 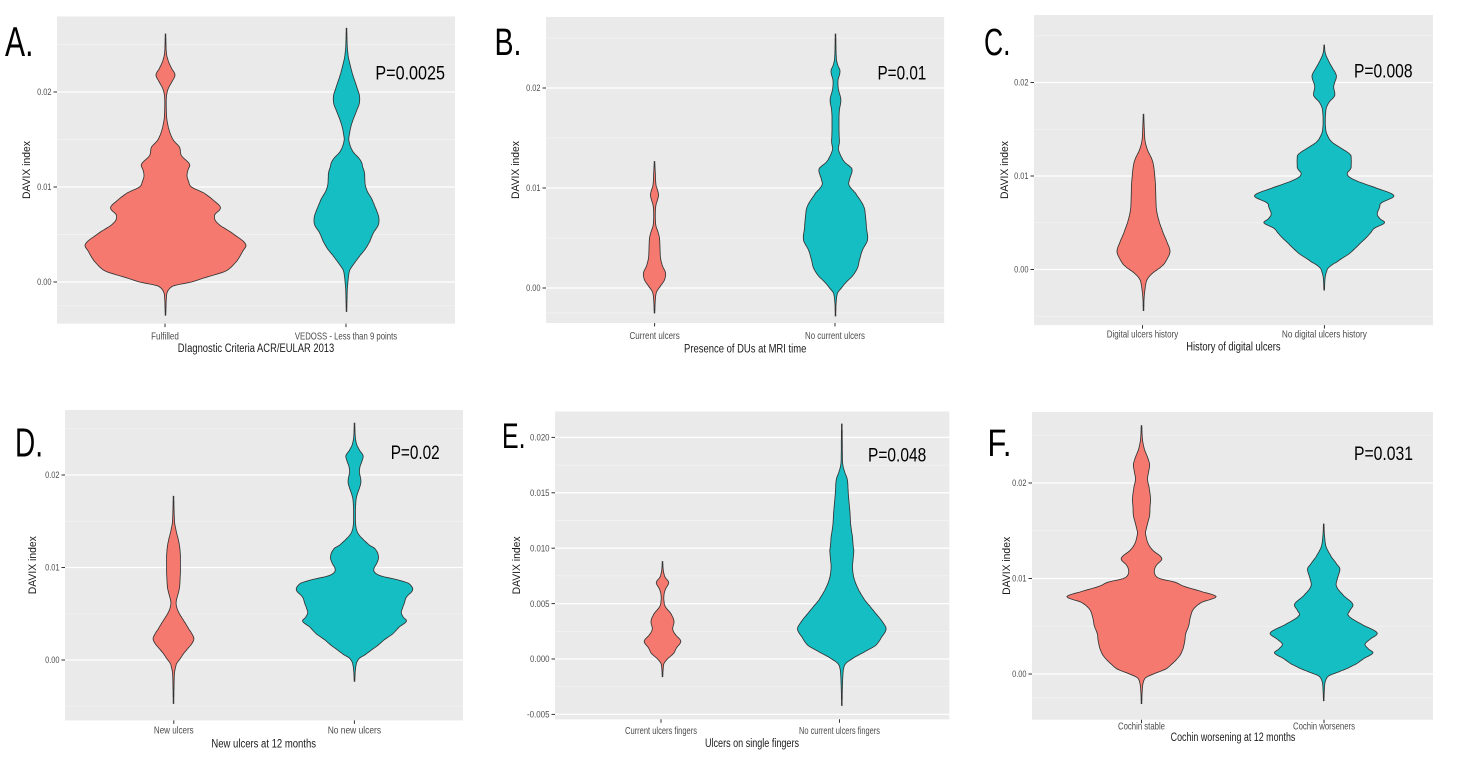 I want to click on svg-text: 0.000, so click(x=540, y=658).